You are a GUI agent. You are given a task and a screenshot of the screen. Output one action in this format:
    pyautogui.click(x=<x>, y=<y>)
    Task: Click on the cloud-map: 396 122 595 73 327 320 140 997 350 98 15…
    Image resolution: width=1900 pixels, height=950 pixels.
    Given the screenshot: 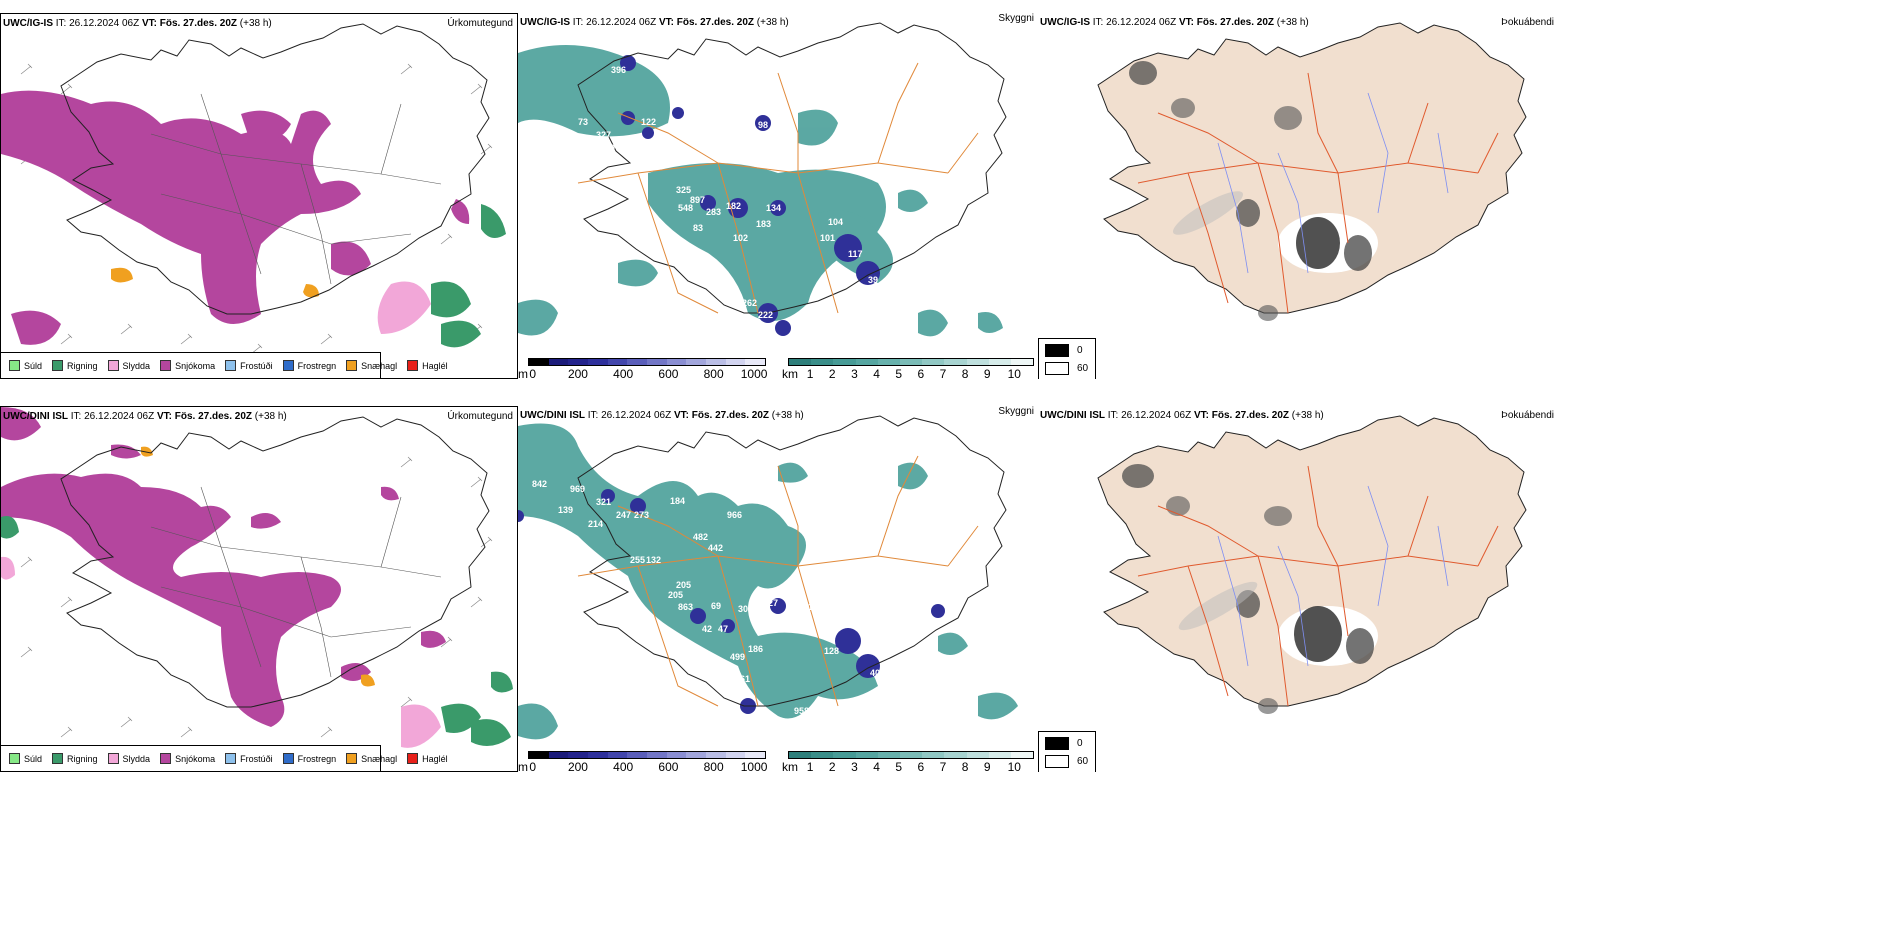 What is the action you would take?
    pyautogui.click(x=764, y=179)
    